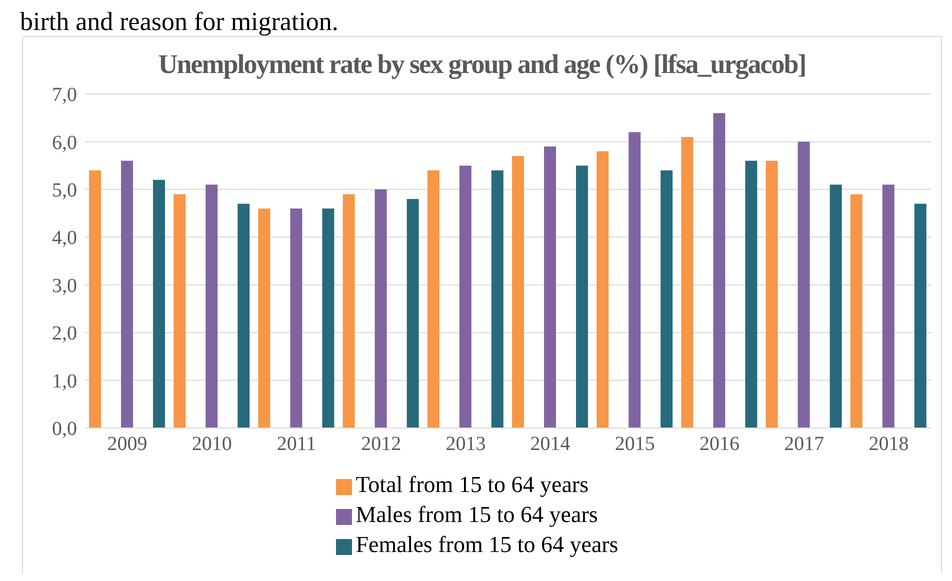 The image size is (952, 581). What do you see at coordinates (720, 444) in the screenshot?
I see `x-tick-label: 2016` at bounding box center [720, 444].